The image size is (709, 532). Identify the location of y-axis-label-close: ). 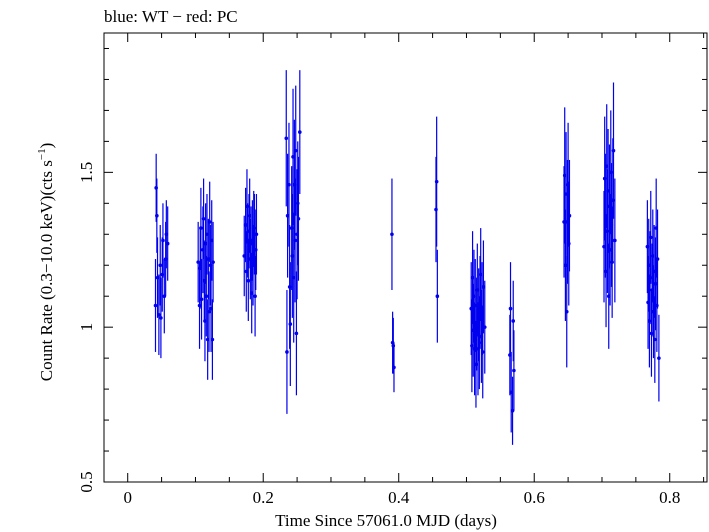
(46, 146).